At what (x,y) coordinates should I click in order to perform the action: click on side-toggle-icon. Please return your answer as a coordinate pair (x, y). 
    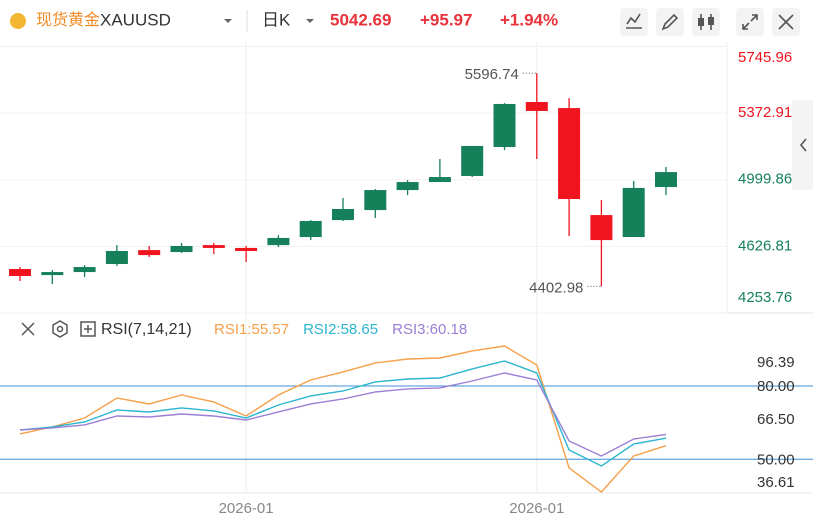
    Looking at the image, I should click on (803, 145).